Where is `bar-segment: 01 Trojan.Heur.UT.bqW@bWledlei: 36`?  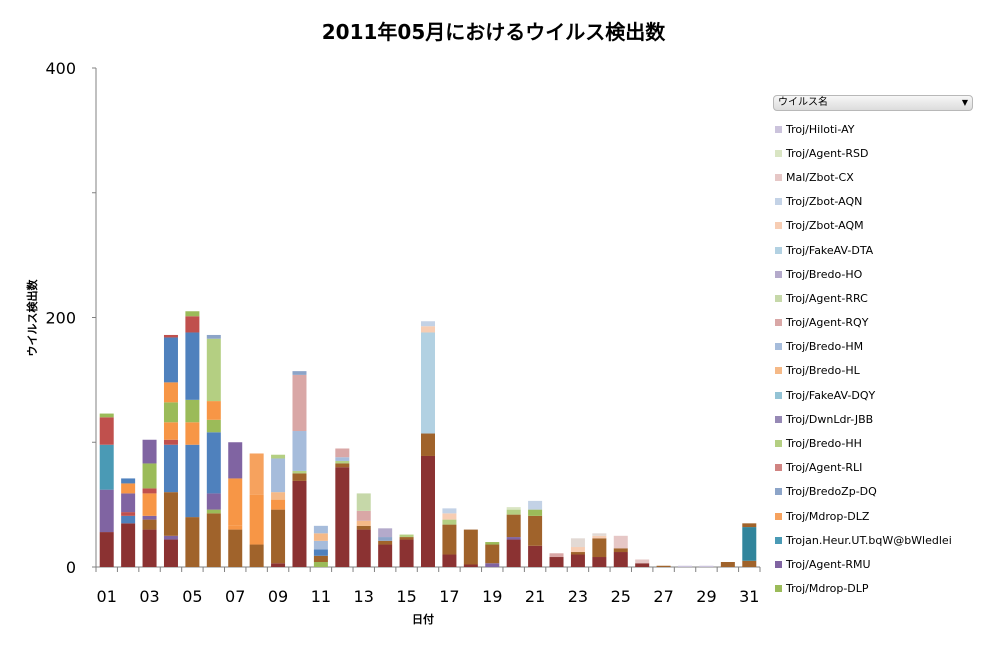 bar-segment: 01 Trojan.Heur.UT.bqW@bWledlei: 36 is located at coordinates (106, 467).